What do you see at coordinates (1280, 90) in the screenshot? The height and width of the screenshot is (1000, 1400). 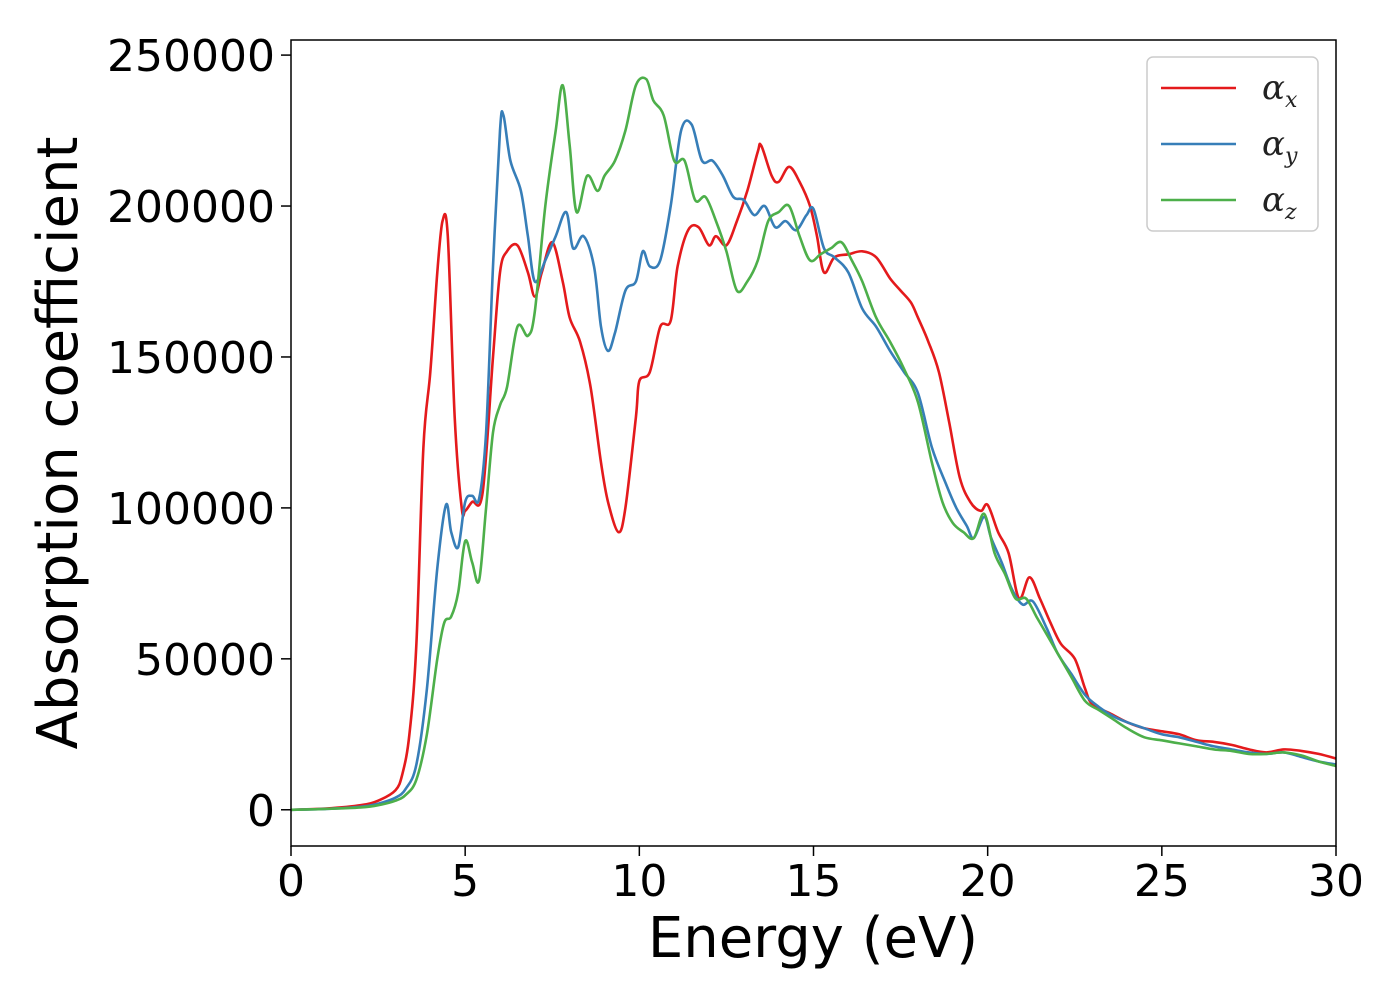 I see `legend-label-alpha-x: αx` at bounding box center [1280, 90].